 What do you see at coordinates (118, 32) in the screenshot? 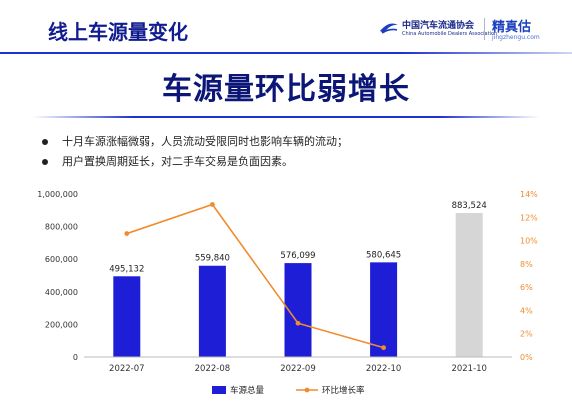
I see `header-title: 线上车源量变化` at bounding box center [118, 32].